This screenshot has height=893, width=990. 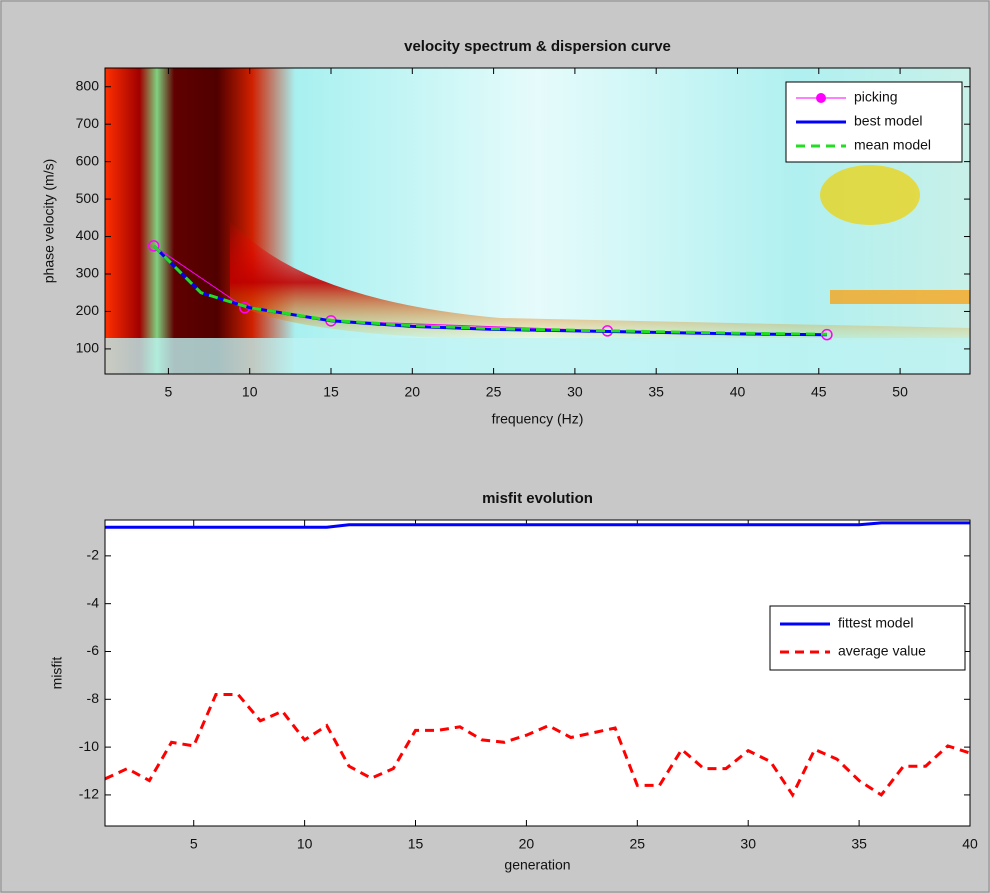 What do you see at coordinates (538, 419) in the screenshot?
I see `x-axis-label: frequency (Hz)` at bounding box center [538, 419].